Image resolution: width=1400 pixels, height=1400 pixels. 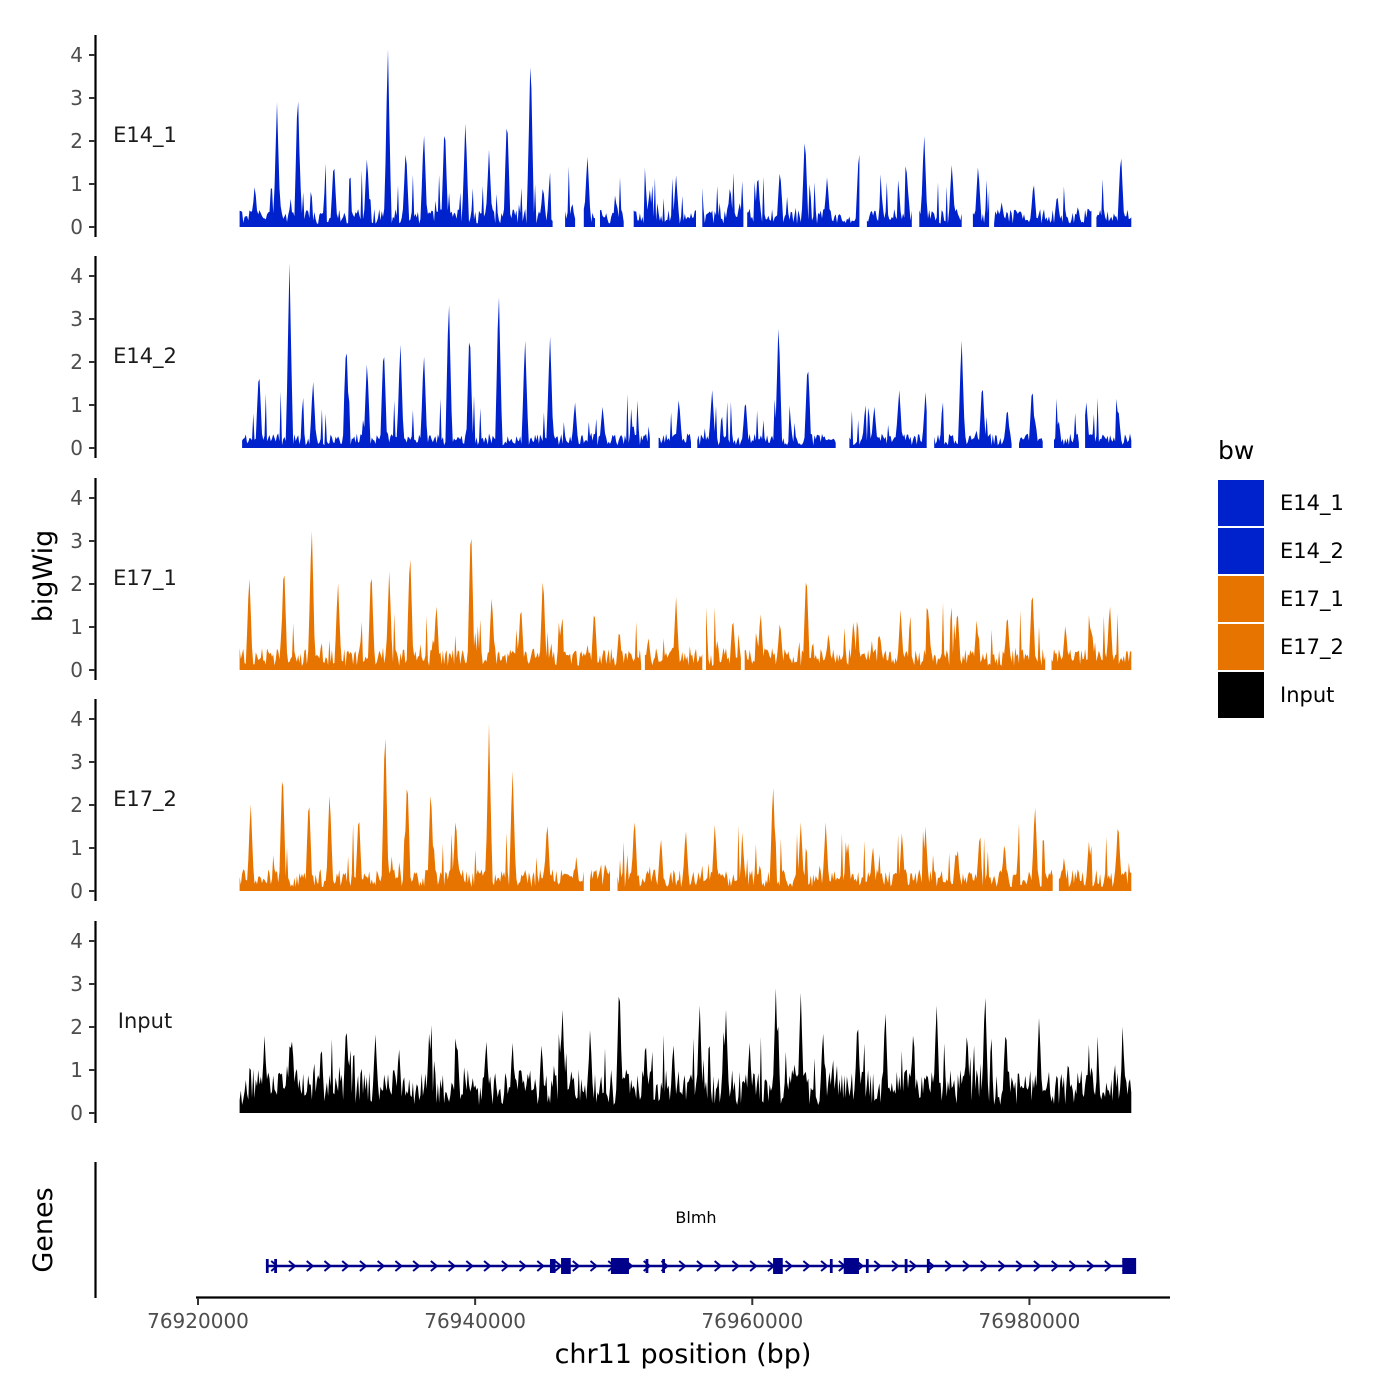 I want to click on legend-entry-label: E14_1, so click(x=1312, y=503).